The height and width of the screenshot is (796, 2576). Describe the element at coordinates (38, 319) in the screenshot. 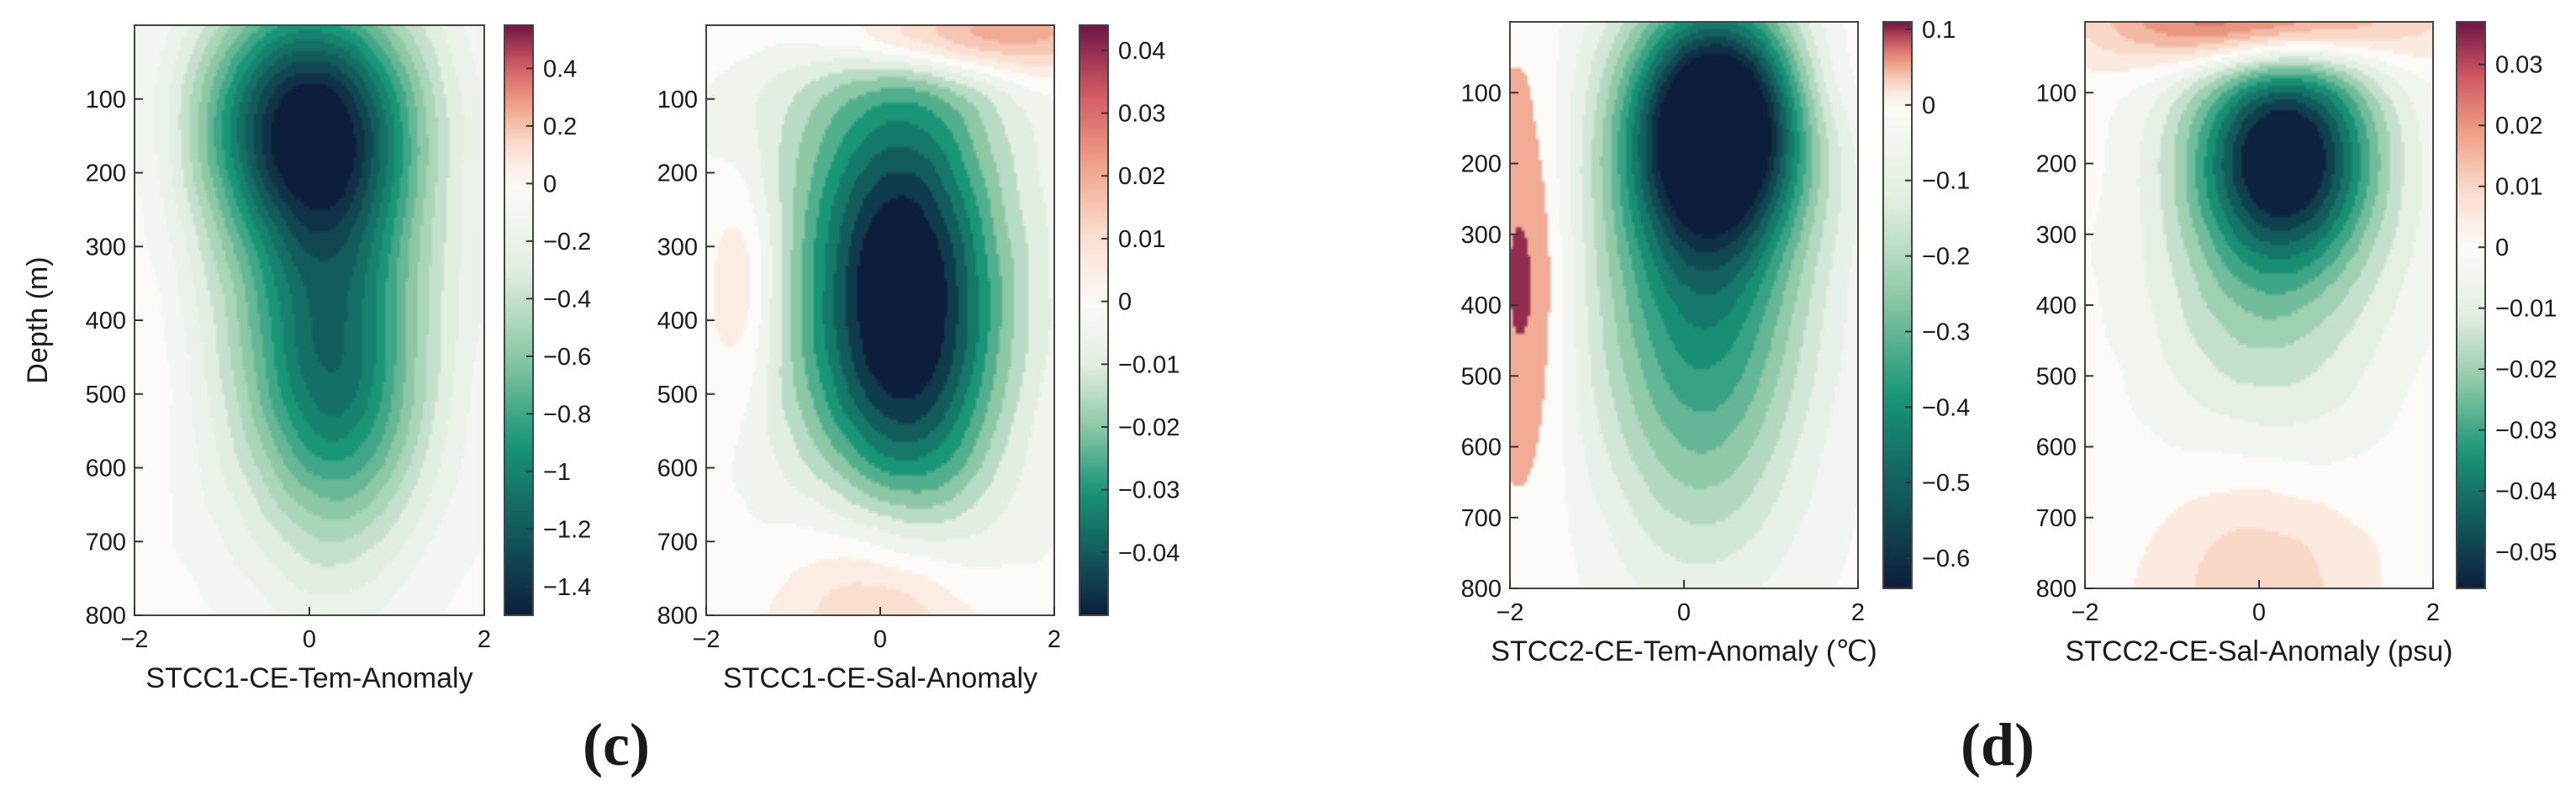

I see `y-axis-label: Depth (m)` at that location.